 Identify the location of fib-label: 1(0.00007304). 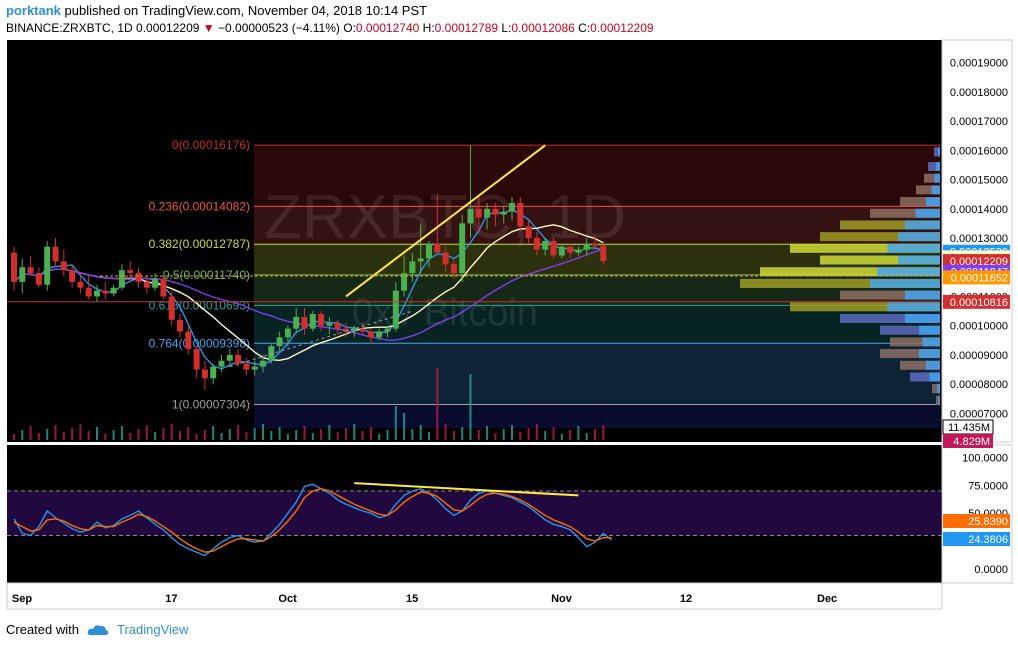
(211, 404).